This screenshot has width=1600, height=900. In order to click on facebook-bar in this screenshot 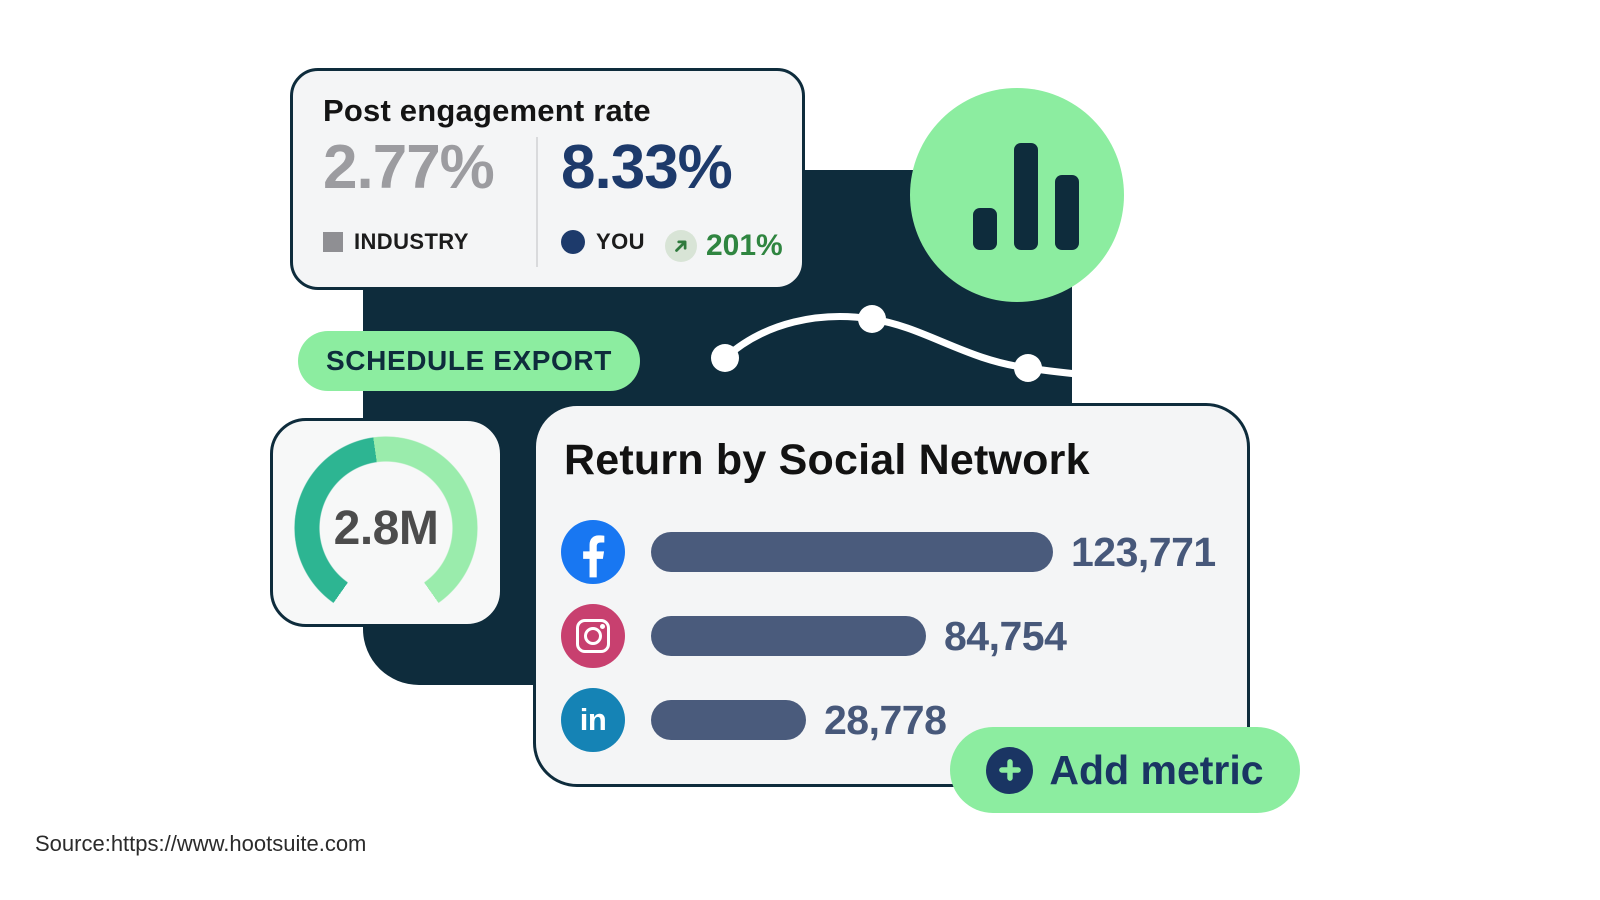, I will do `click(852, 552)`.